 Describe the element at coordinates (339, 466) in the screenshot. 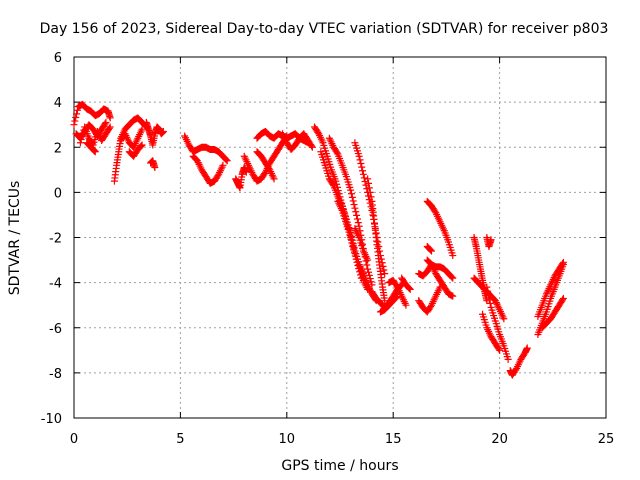

I see `x-axis-label: GPS time / hours` at that location.